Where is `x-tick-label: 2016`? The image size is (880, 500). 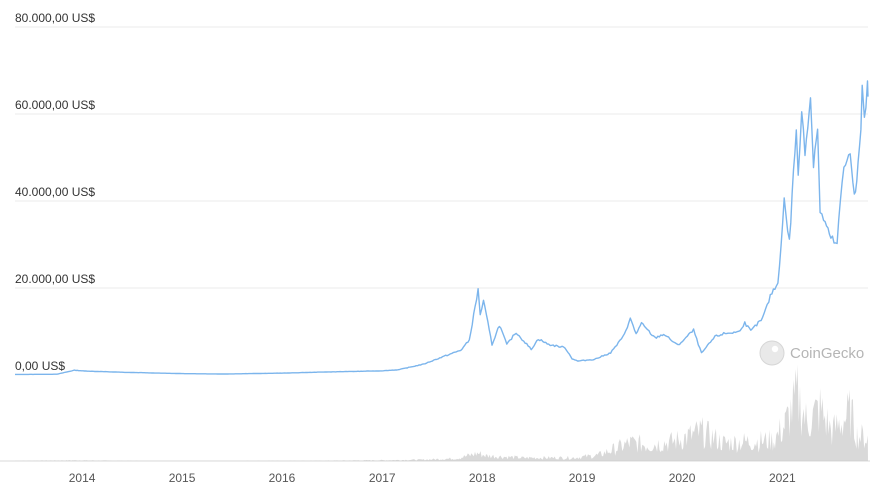
x-tick-label: 2016 is located at coordinates (282, 478).